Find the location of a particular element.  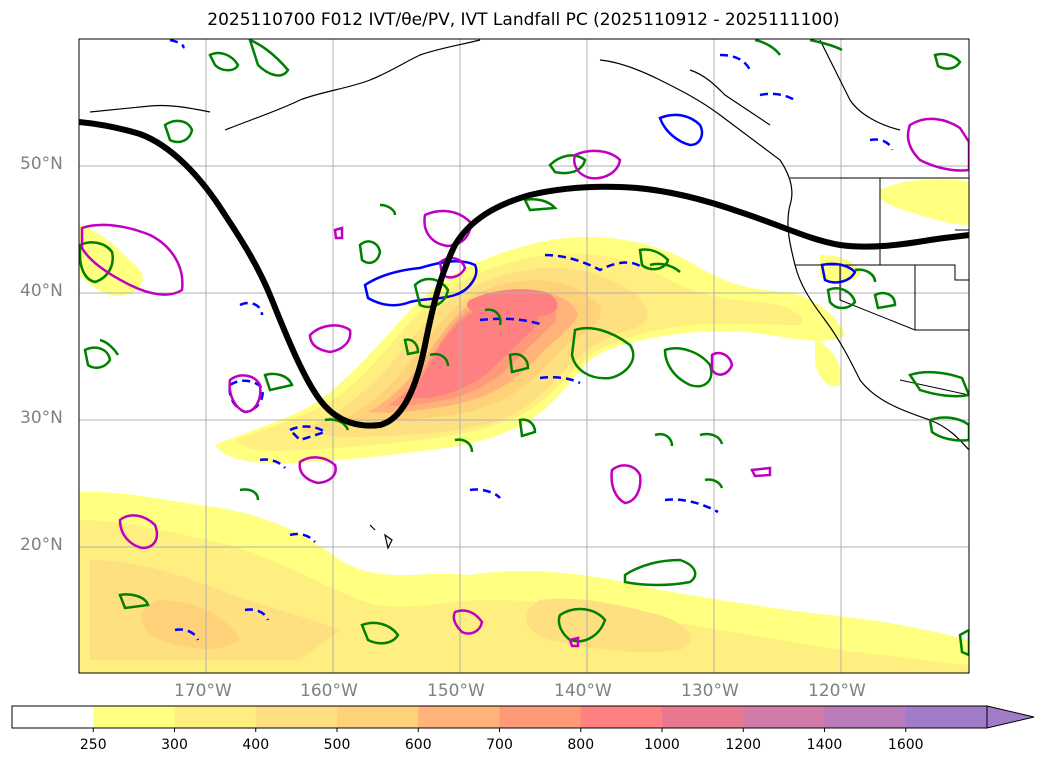

lon-label-120w: 120°W is located at coordinates (837, 691).